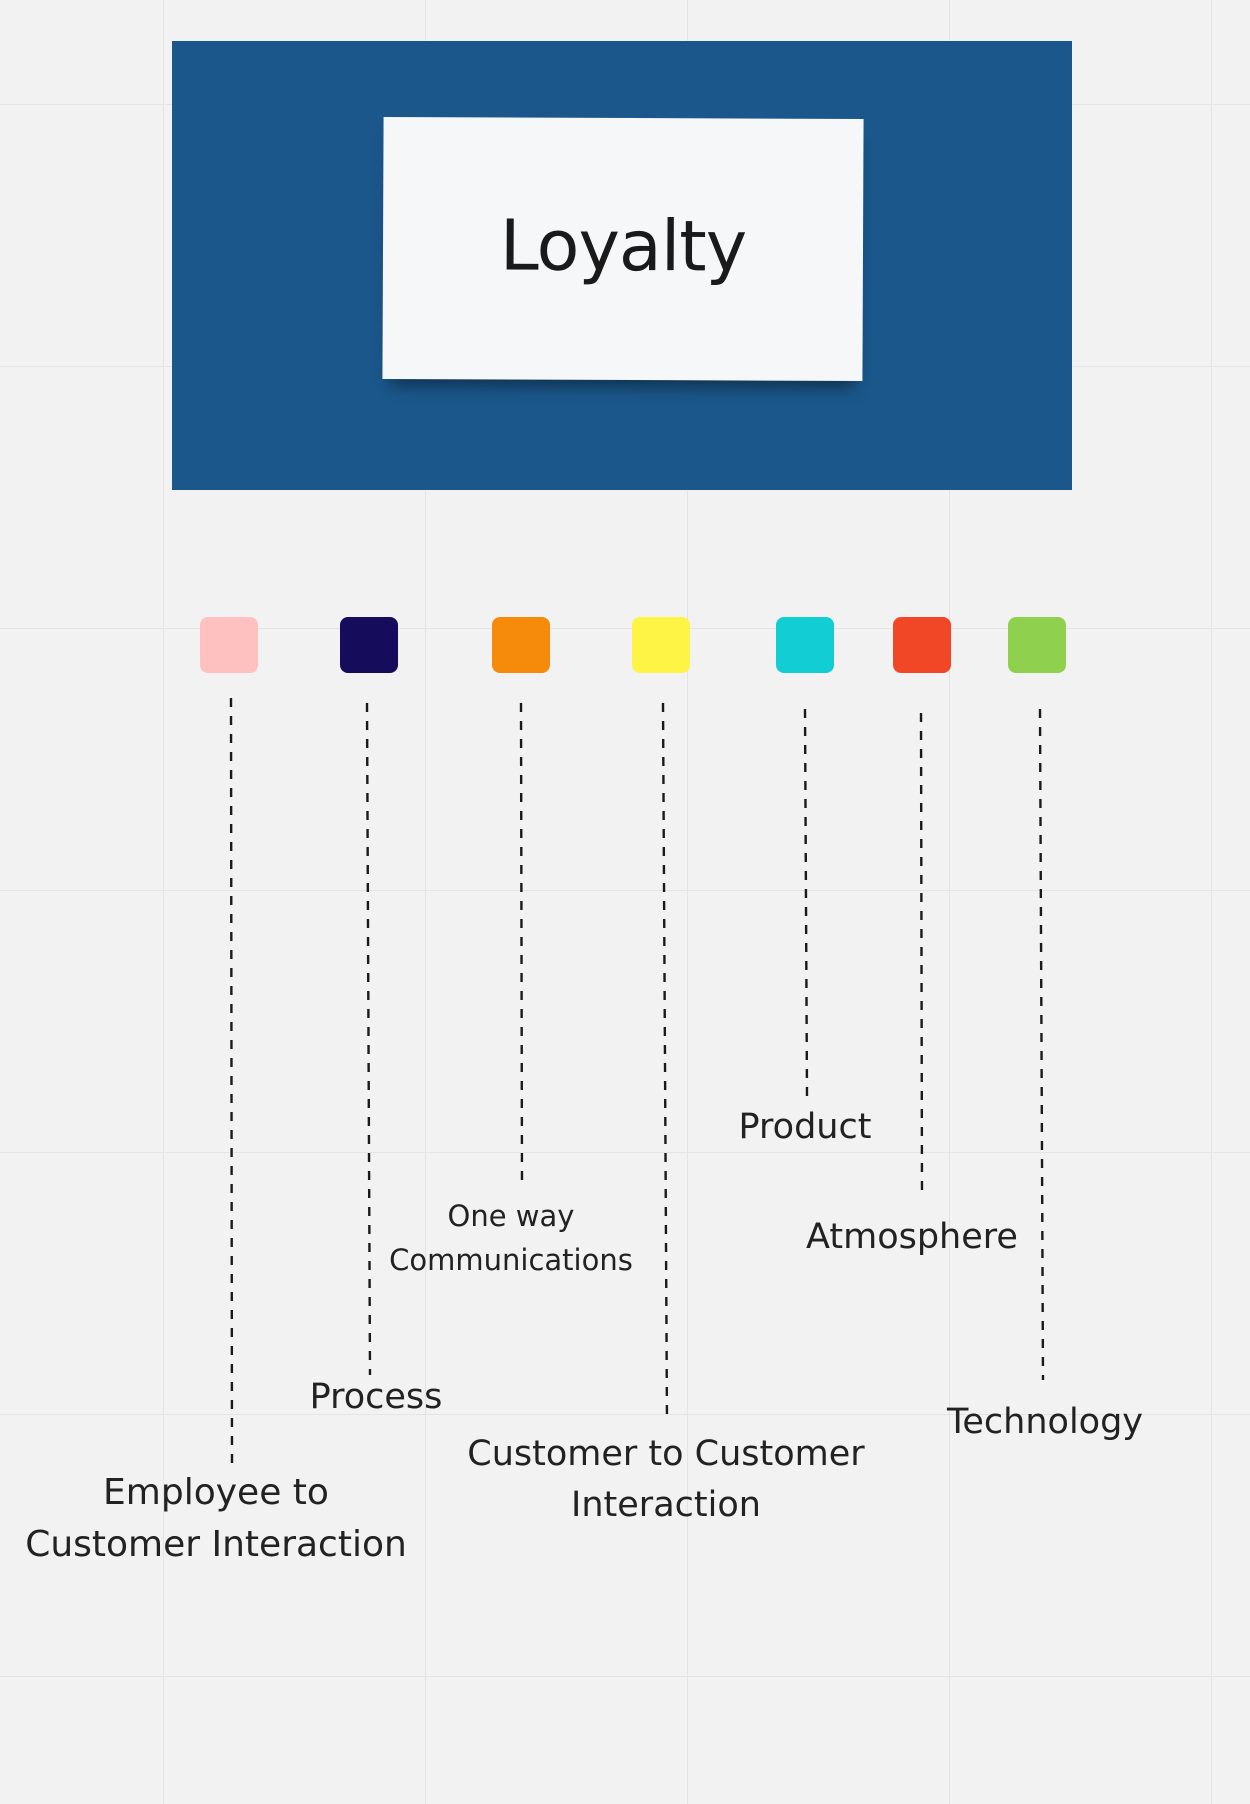  Describe the element at coordinates (666, 1504) in the screenshot. I see `label-line: Interaction` at that location.